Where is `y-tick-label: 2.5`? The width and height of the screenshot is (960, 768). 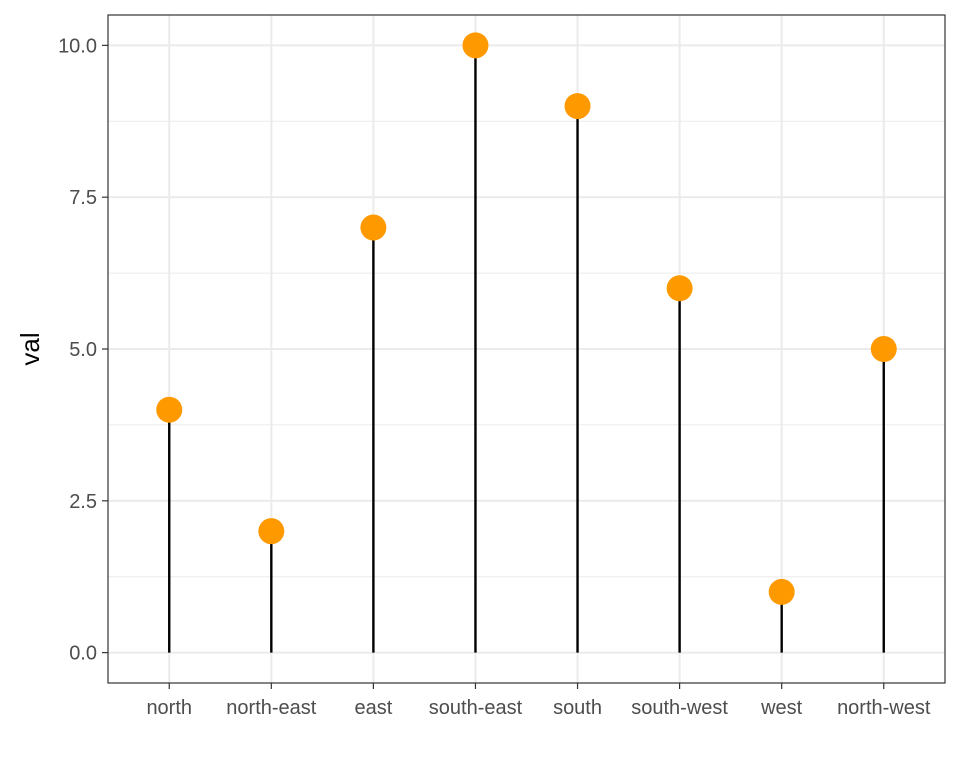 y-tick-label: 2.5 is located at coordinates (83, 502).